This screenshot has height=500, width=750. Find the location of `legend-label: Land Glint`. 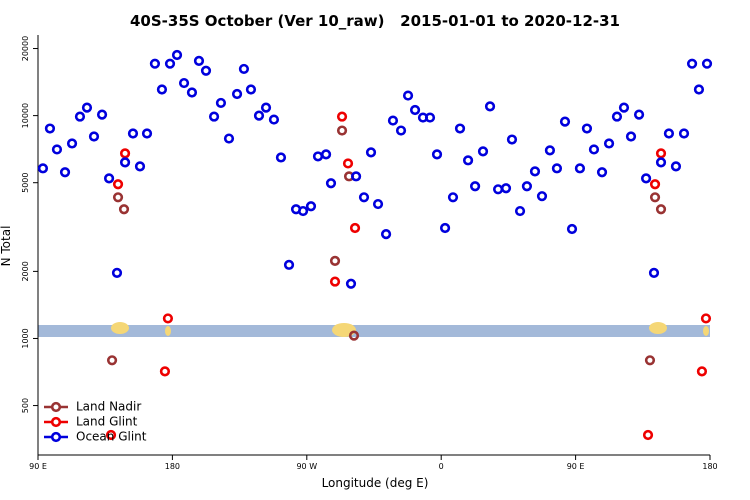

legend-label: Land Glint is located at coordinates (107, 422).